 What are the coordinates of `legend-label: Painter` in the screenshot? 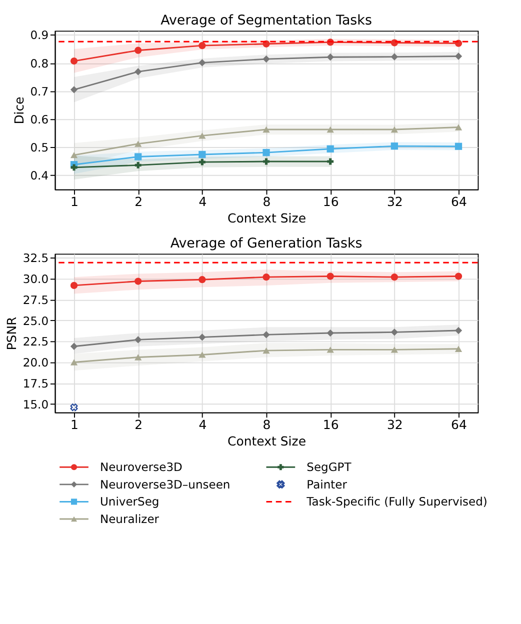 It's located at (327, 484).